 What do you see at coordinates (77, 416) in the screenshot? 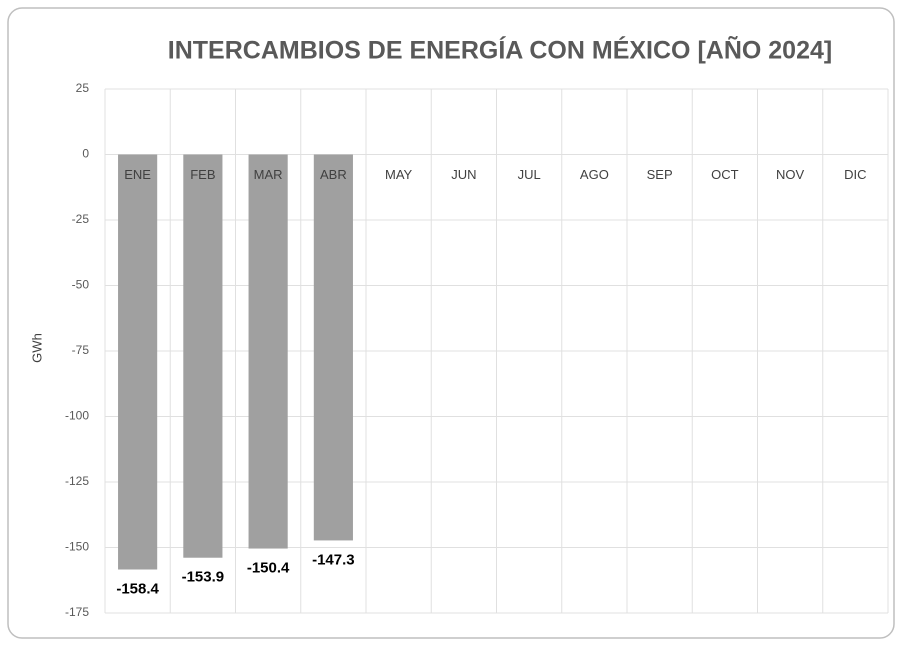
I see `y-tick-label: -100` at bounding box center [77, 416].